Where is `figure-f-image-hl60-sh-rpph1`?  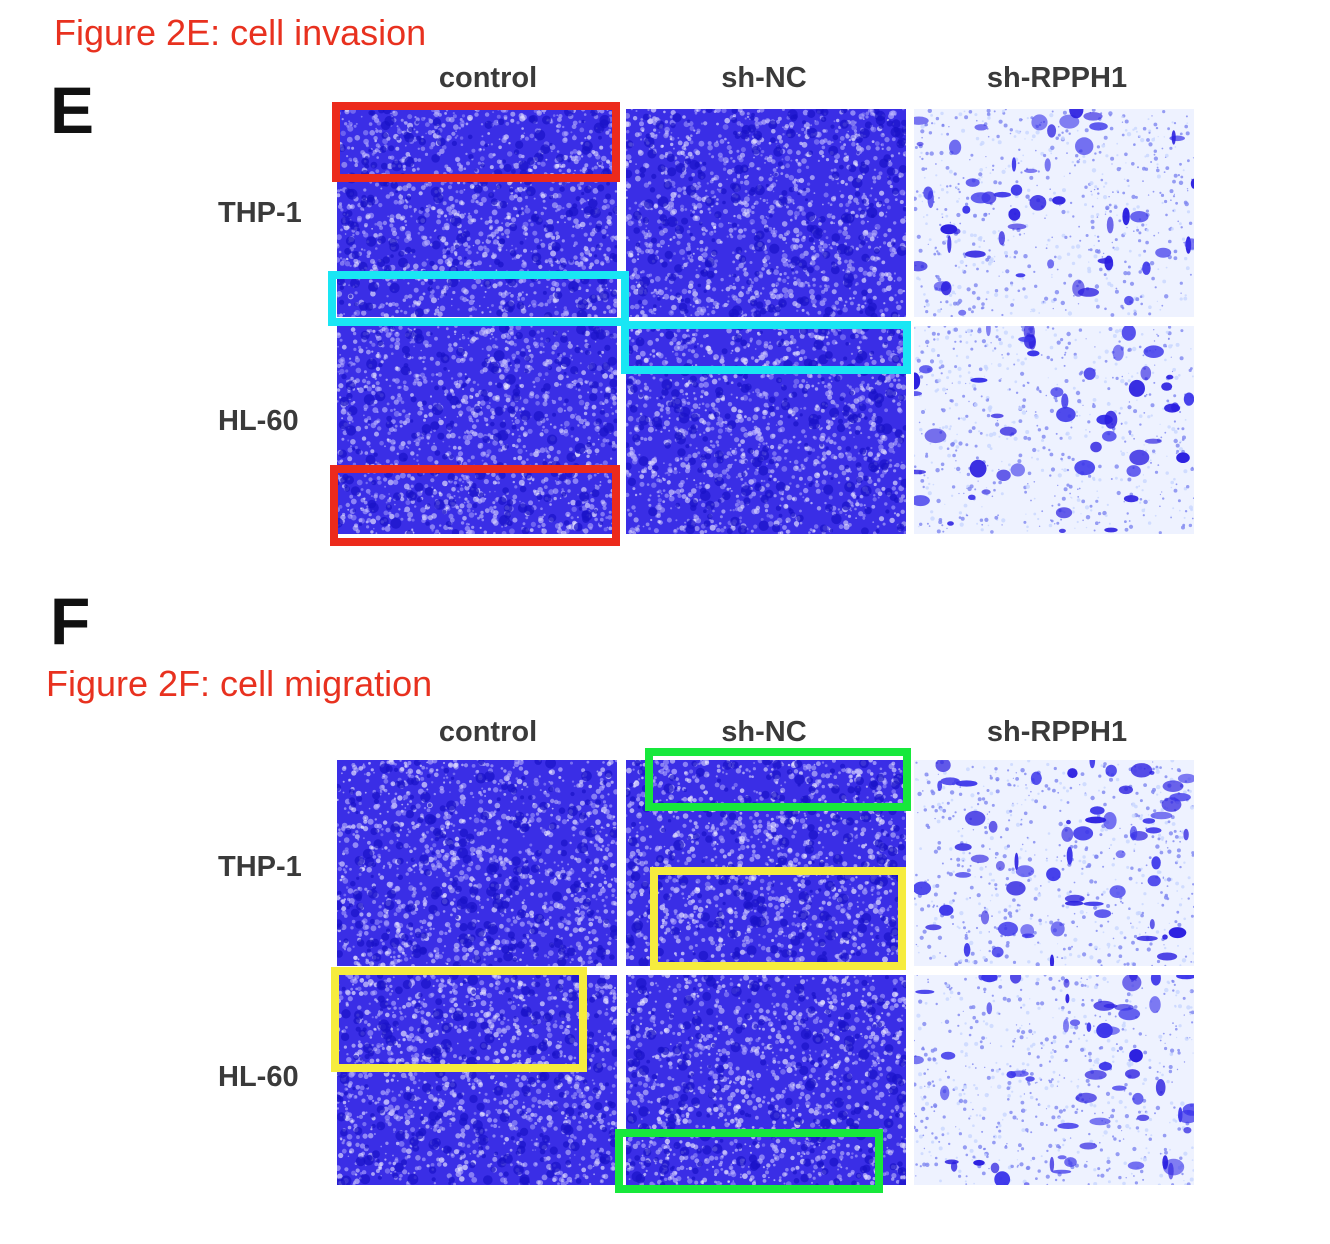
figure-f-image-hl60-sh-rpph1 is located at coordinates (1054, 1080).